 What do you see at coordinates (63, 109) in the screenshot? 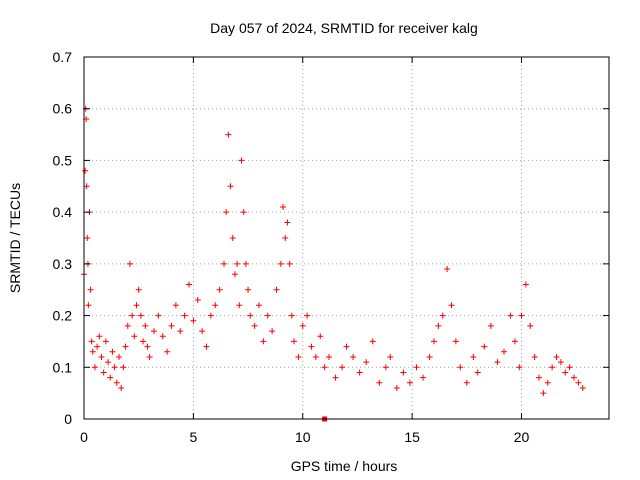
I see `y-tick-label: 0.6` at bounding box center [63, 109].